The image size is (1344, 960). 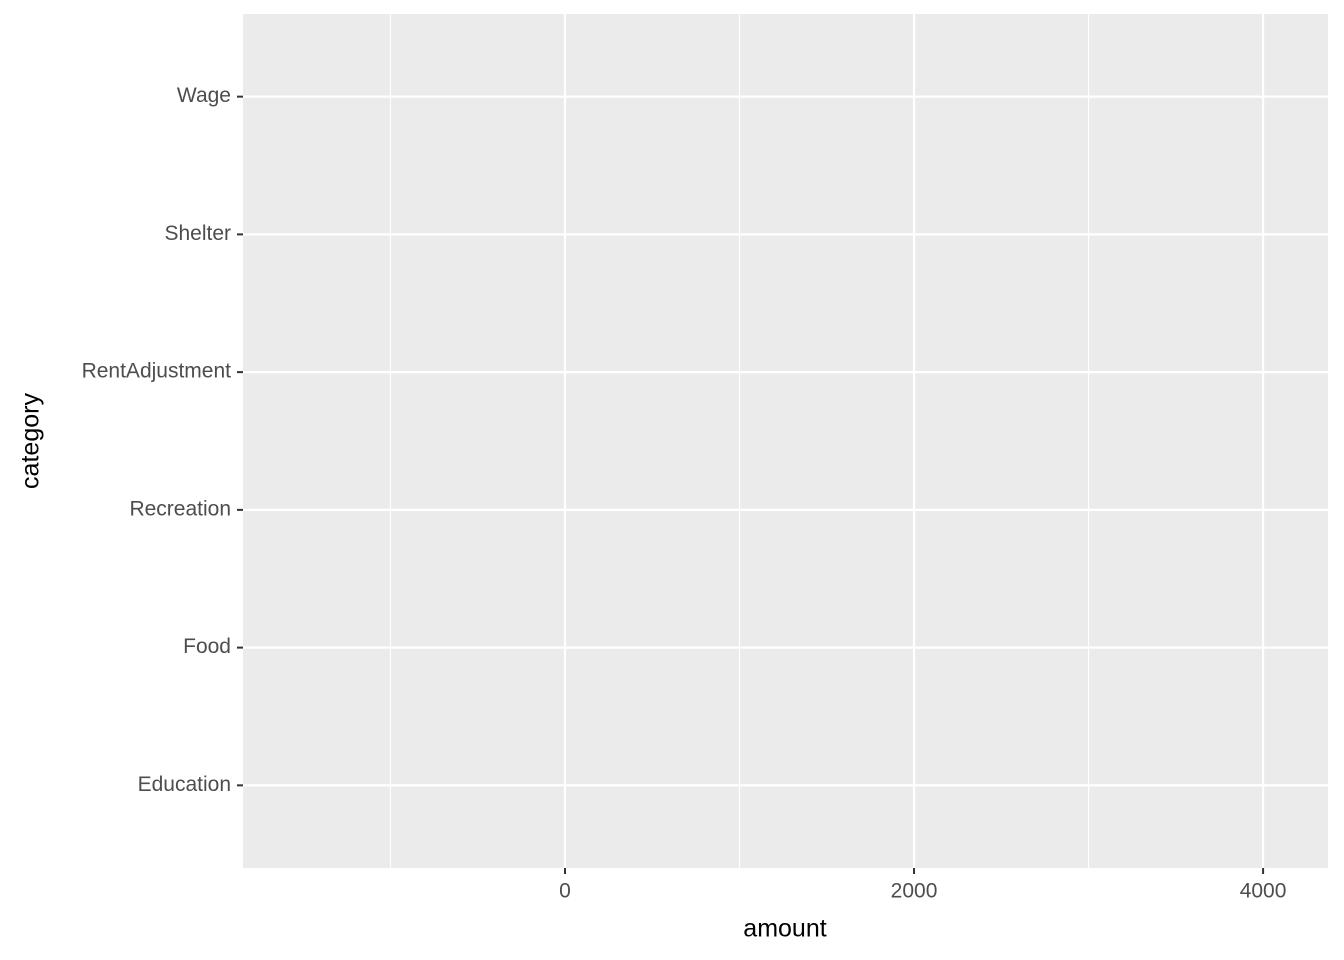 What do you see at coordinates (1263, 891) in the screenshot?
I see `x-tick-label: 4000` at bounding box center [1263, 891].